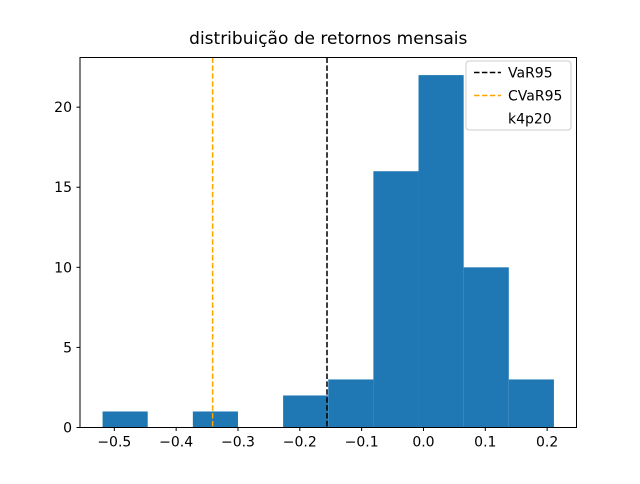  I want to click on chart-title: distribuição de retornos mensais, so click(328, 39).